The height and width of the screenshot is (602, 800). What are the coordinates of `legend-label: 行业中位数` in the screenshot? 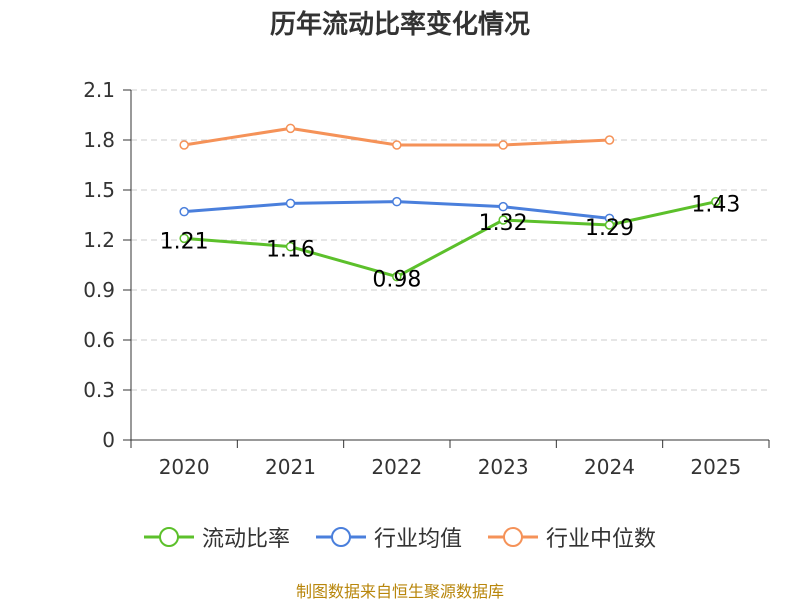 It's located at (601, 539).